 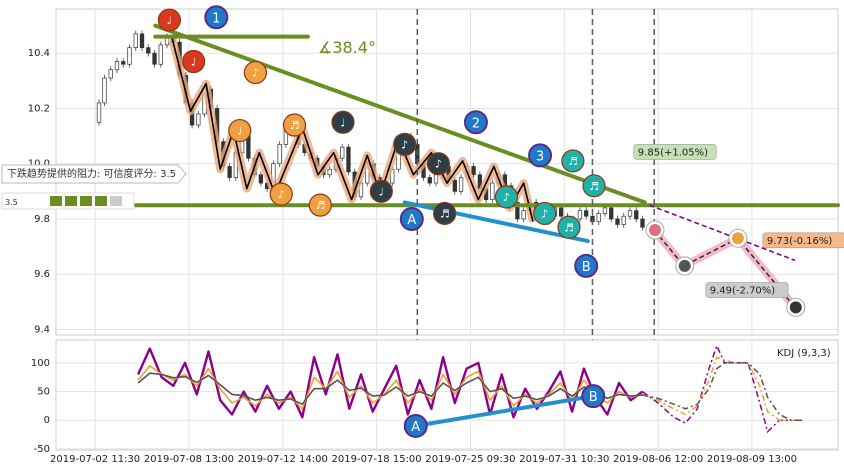 I want to click on annotation-text: 9.85(+1.05%), so click(x=673, y=152).